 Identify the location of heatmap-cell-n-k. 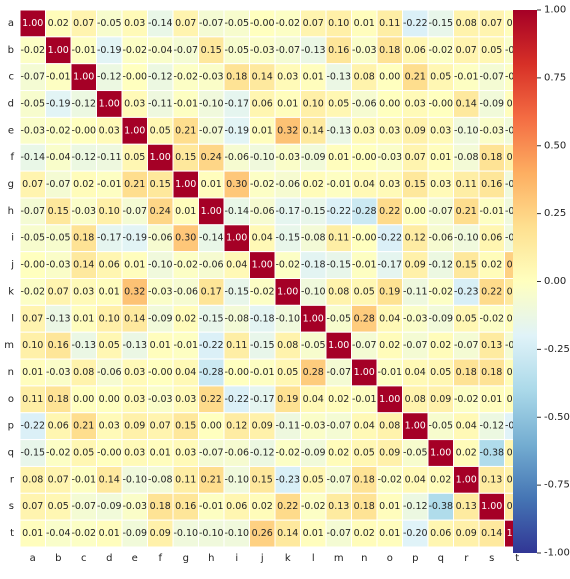
(287, 372).